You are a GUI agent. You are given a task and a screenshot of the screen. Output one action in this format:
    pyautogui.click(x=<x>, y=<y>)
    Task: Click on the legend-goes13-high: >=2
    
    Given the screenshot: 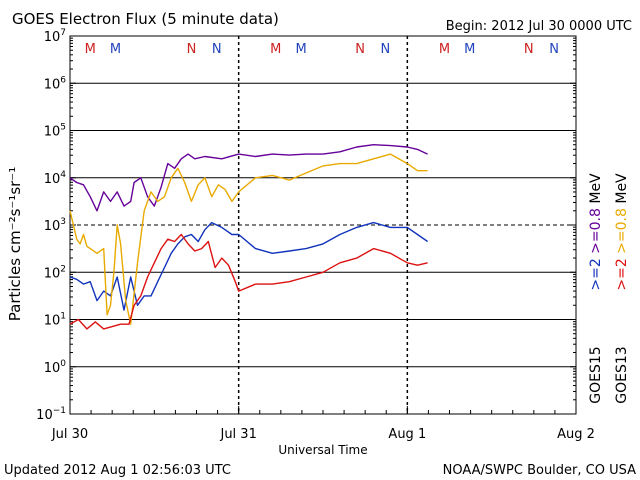 What is the action you would take?
    pyautogui.click(x=622, y=274)
    